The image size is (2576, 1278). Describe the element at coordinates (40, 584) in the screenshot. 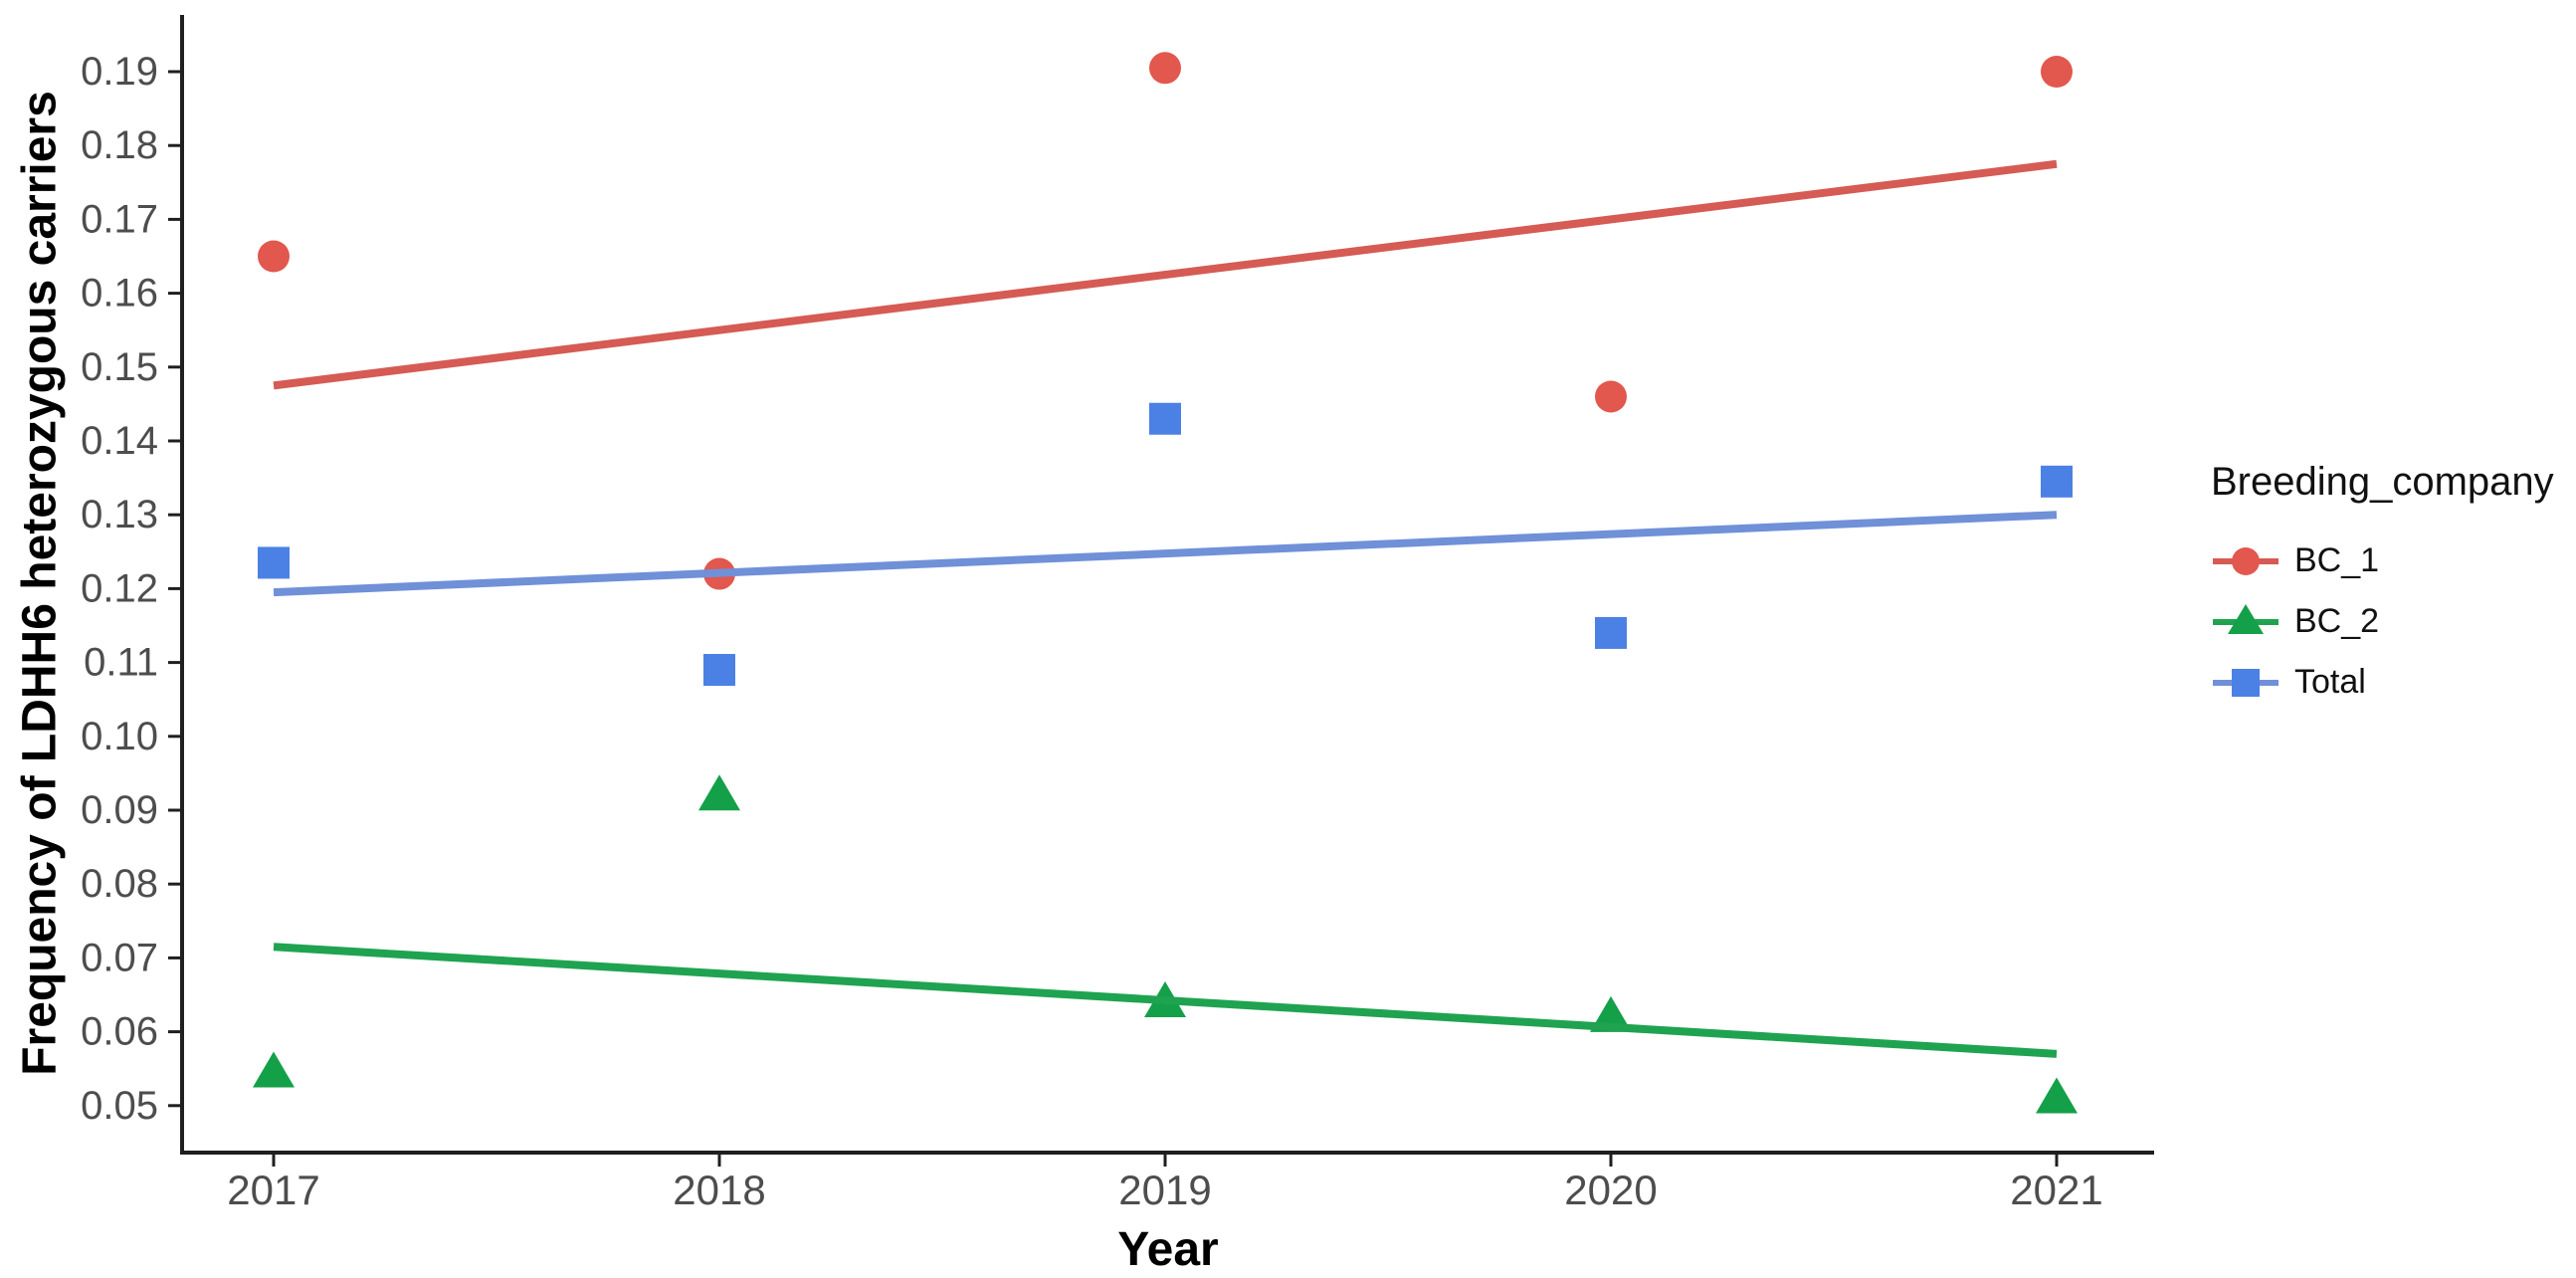

I see `y-axis-title: Frequency of LDHH6 heterozygous carriers` at that location.